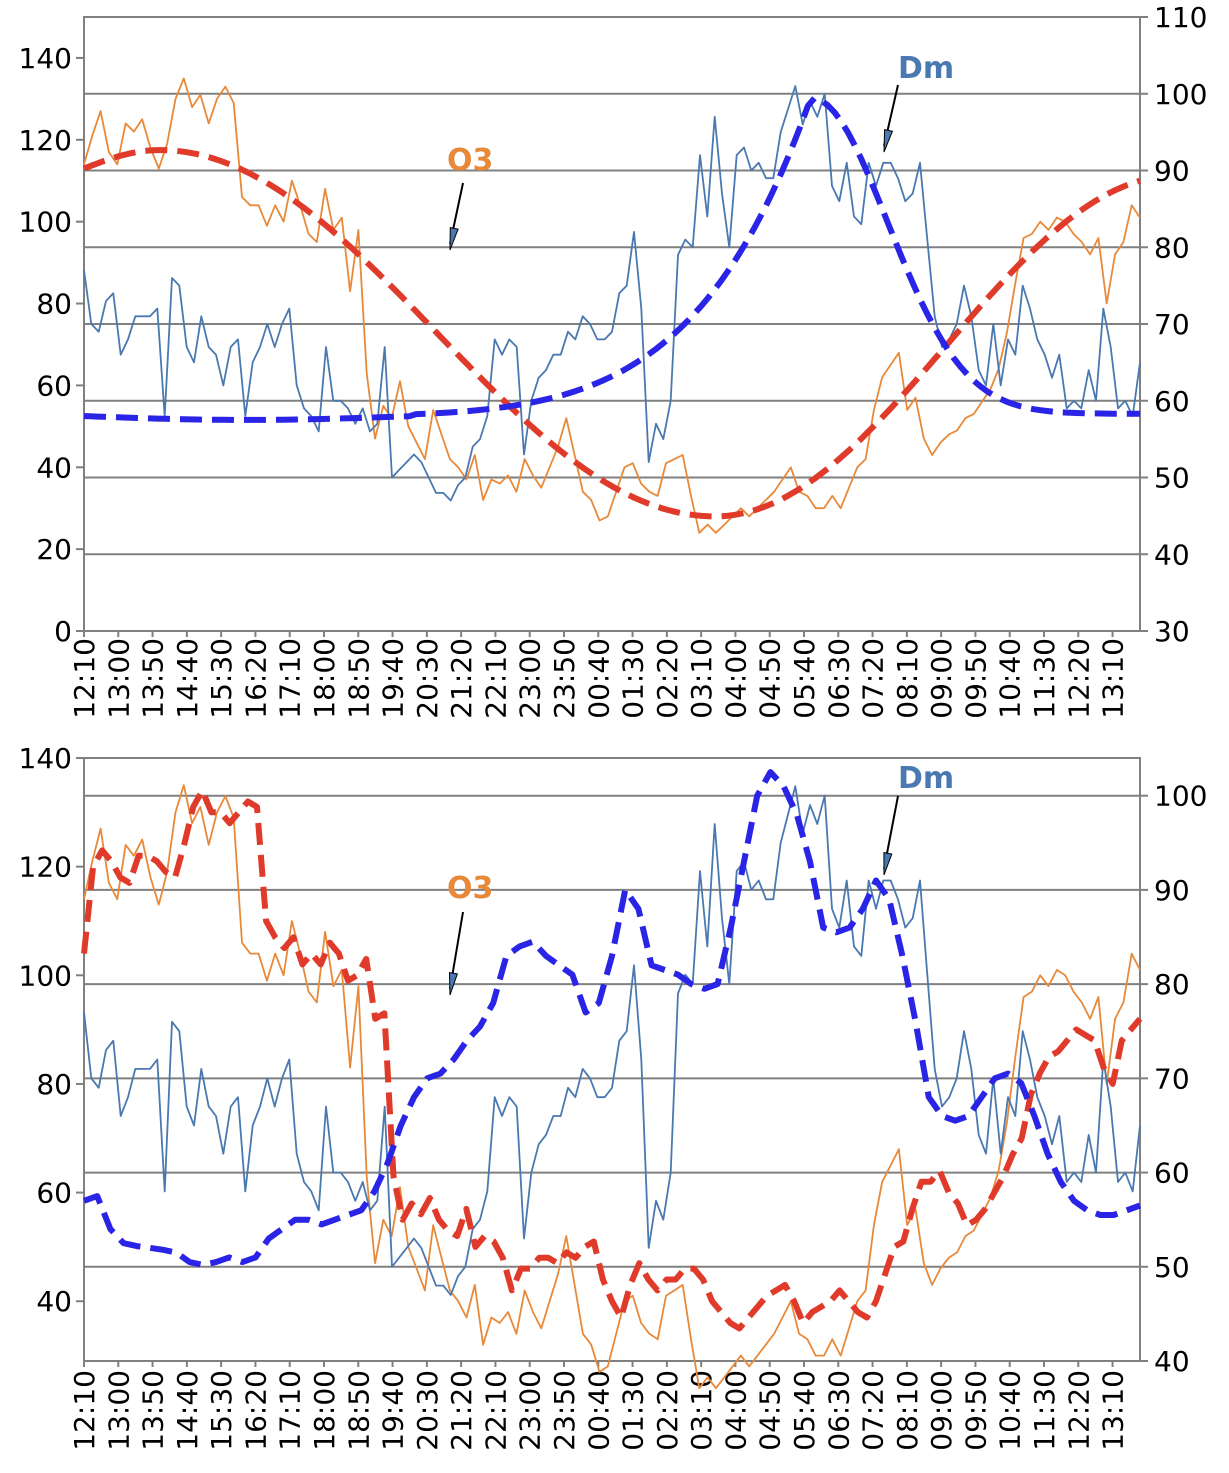  I want to click on x-tick-label: 13:10, so click(1113, 1410).